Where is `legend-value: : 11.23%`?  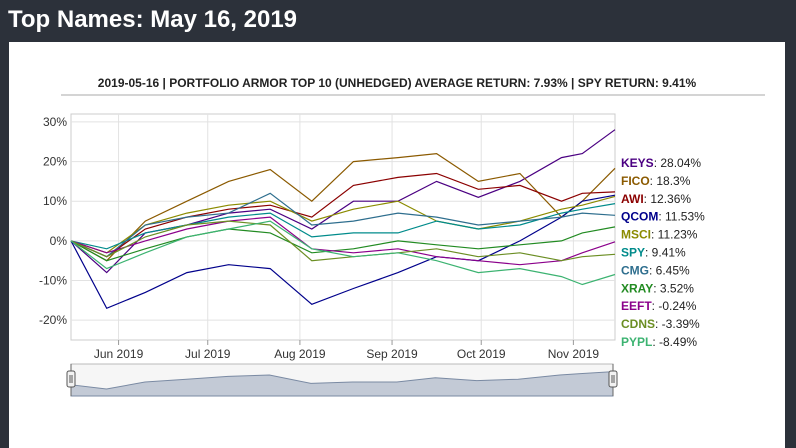 legend-value: : 11.23% is located at coordinates (674, 235).